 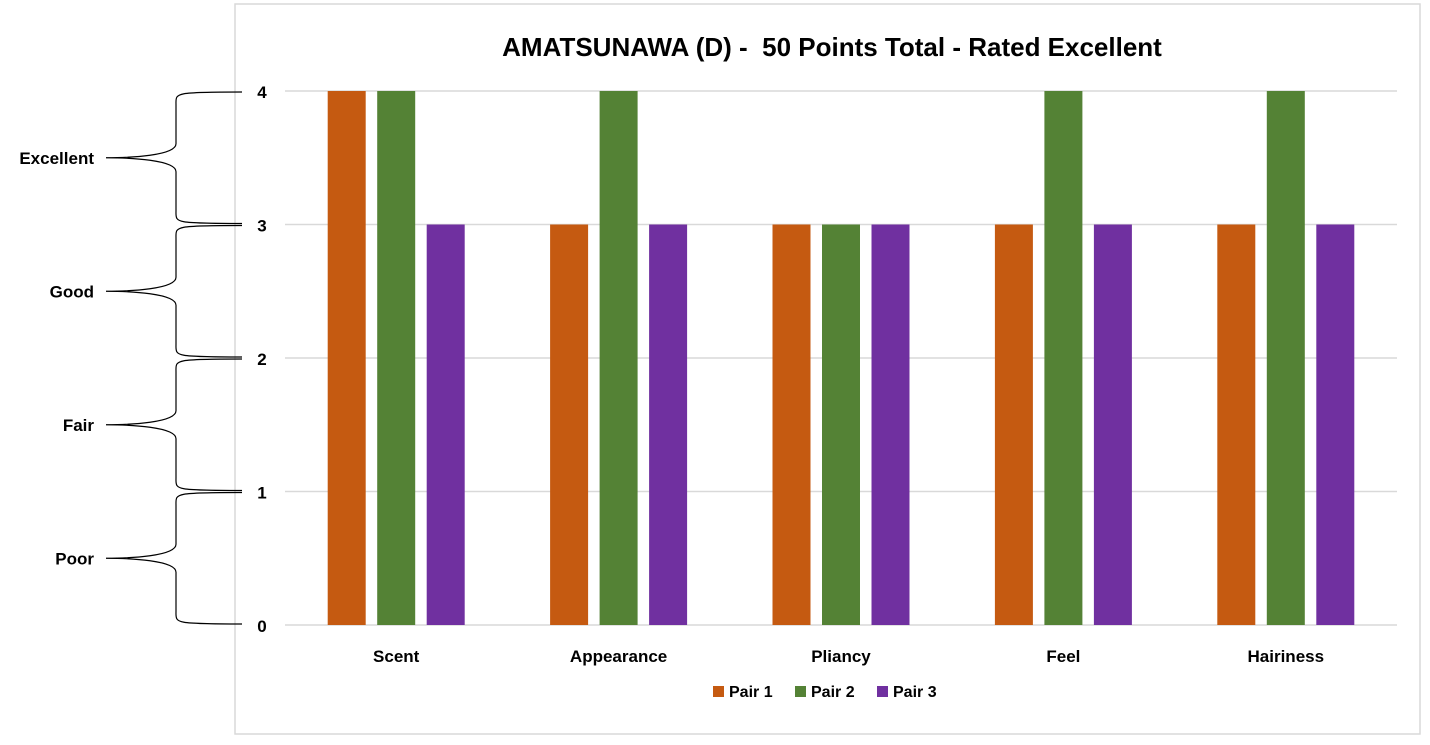 What do you see at coordinates (72, 291) in the screenshot?
I see `band-label-good: Good` at bounding box center [72, 291].